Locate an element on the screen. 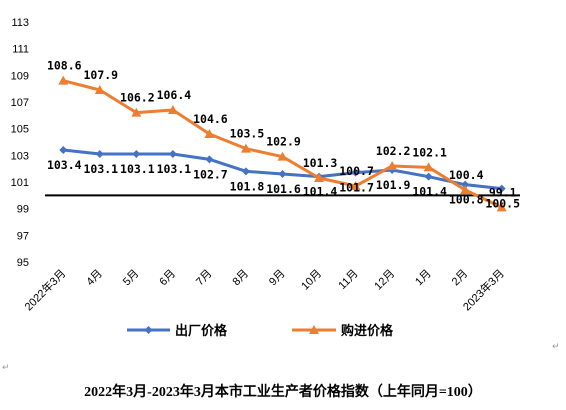  data-label: 100.5 is located at coordinates (502, 204).